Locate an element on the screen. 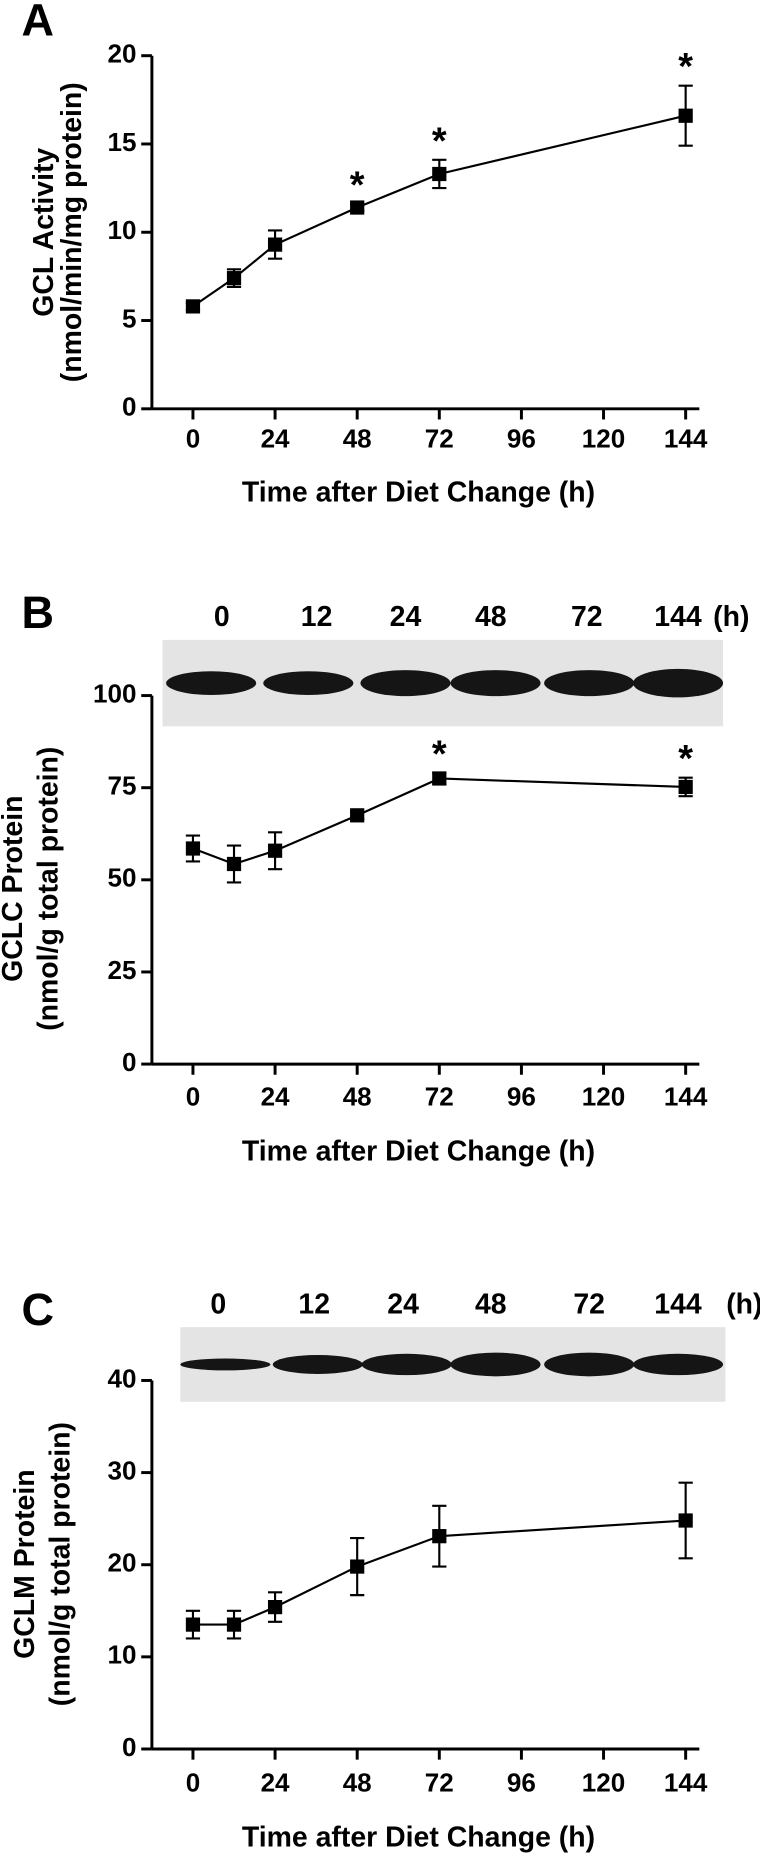 This screenshot has width=760, height=1863. y-axis-title: (nmol/min/mg protein) is located at coordinates (72, 232).